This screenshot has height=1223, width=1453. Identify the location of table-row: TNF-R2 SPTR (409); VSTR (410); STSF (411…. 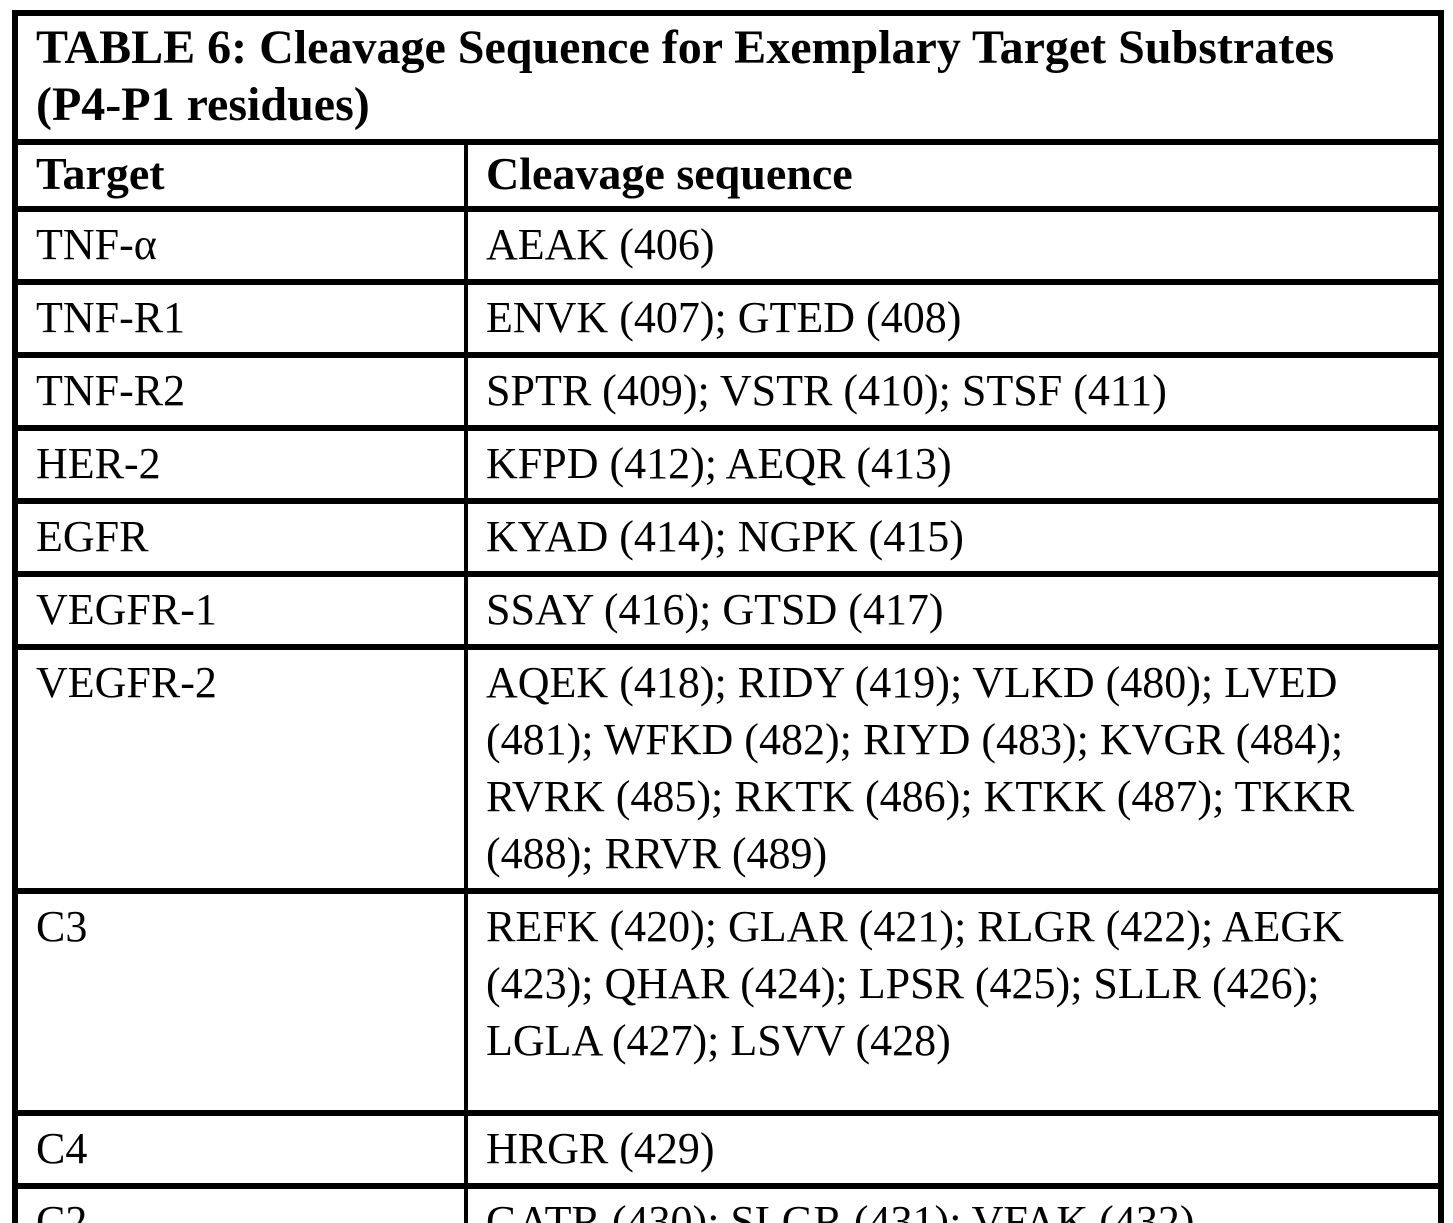
(728, 391).